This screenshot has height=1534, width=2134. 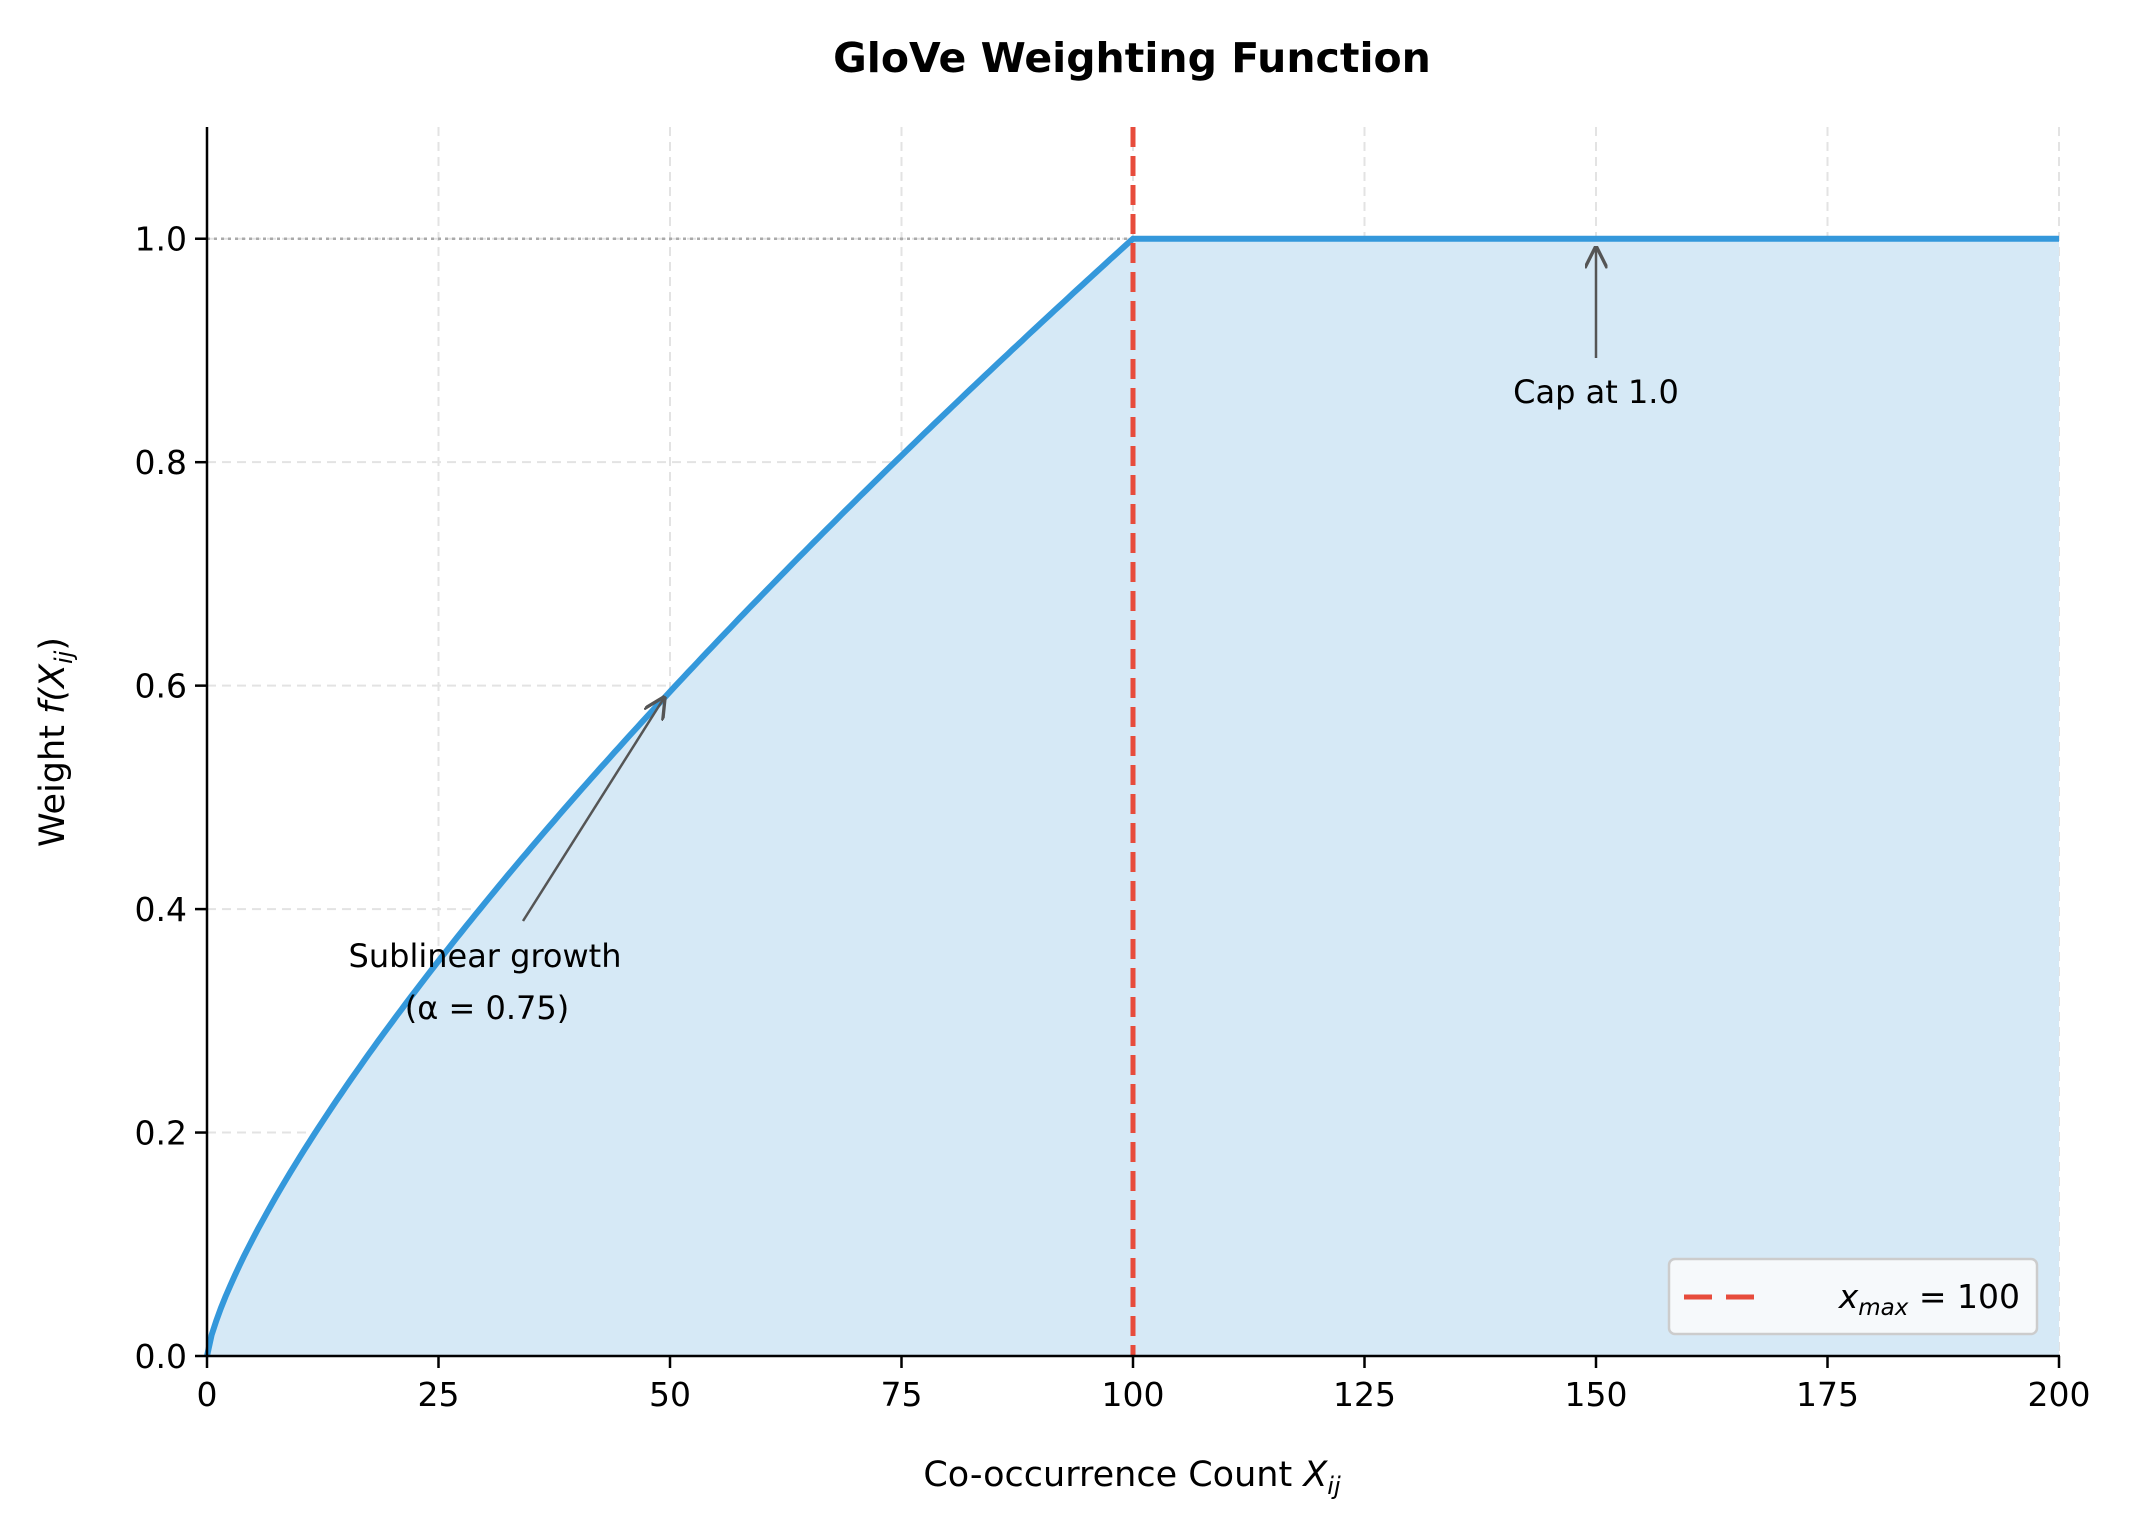 What do you see at coordinates (1334, 1486) in the screenshot?
I see `x-label-sub: ij` at bounding box center [1334, 1486].